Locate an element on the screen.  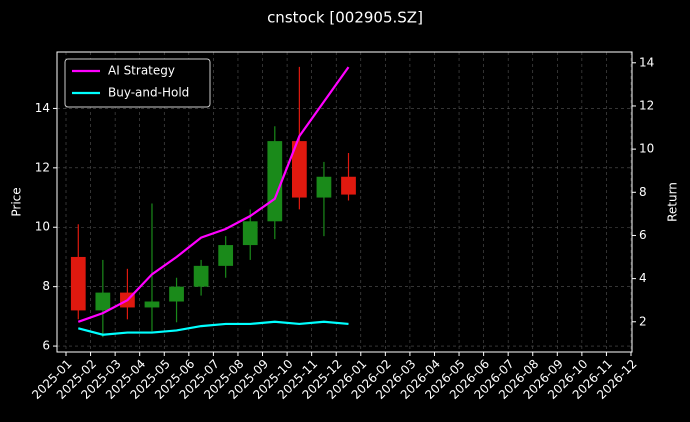
y-tick-label: 12 is located at coordinates (42, 167).